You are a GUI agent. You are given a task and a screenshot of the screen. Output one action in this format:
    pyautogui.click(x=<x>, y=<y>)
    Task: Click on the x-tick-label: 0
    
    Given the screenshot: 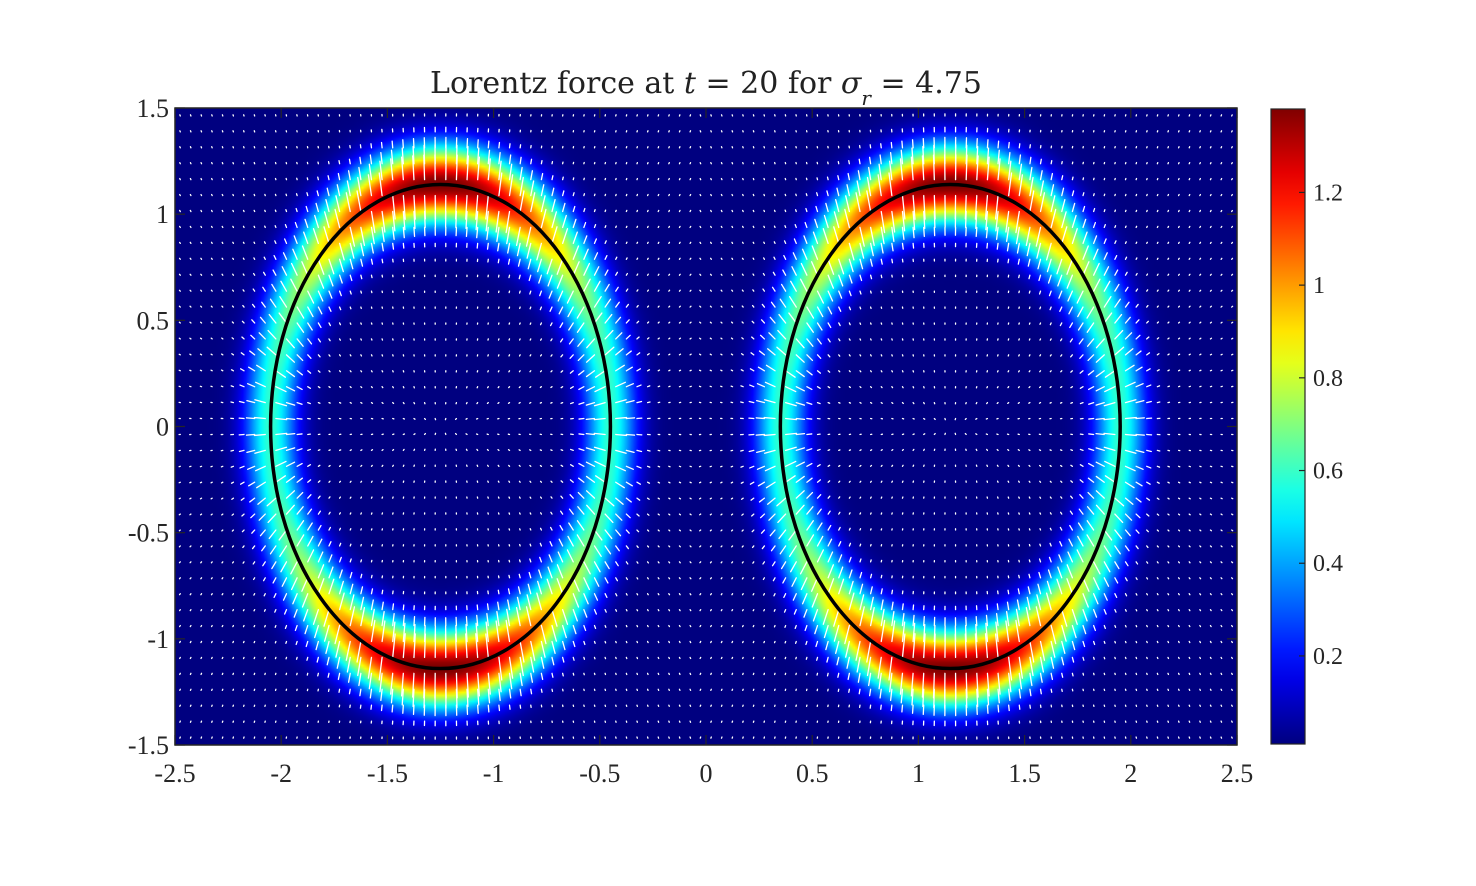 What is the action you would take?
    pyautogui.click(x=706, y=773)
    